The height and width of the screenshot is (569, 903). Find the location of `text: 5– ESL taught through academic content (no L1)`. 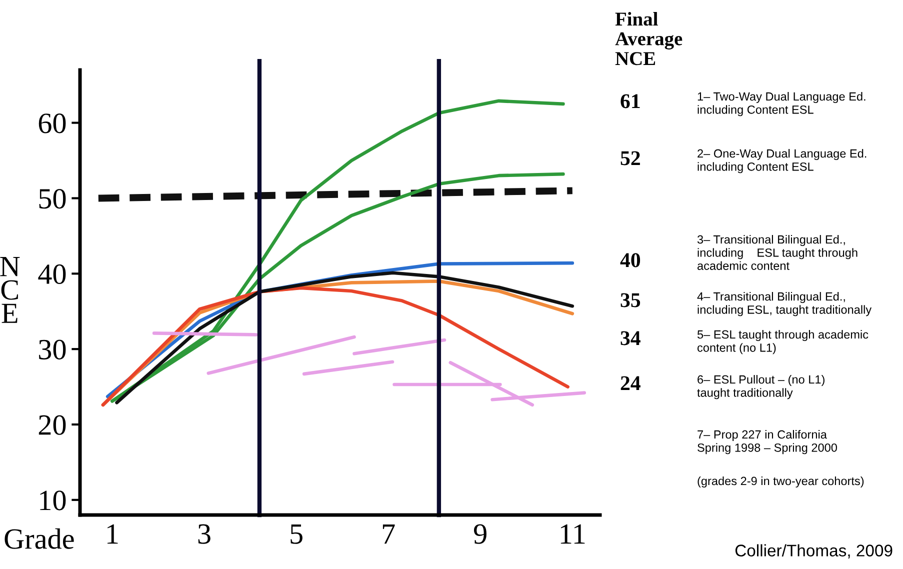

text: 5– ESL taught through academic content (no L1) is located at coordinates (782, 342).